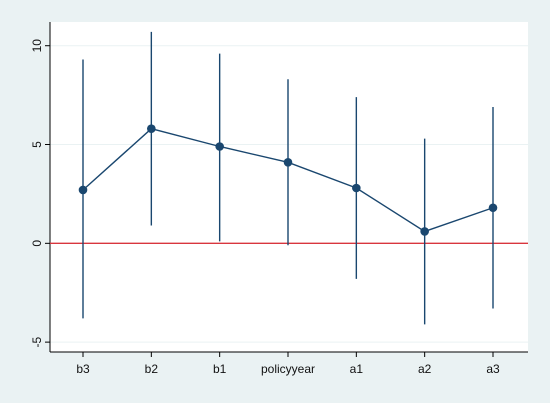 The width and height of the screenshot is (550, 403). What do you see at coordinates (37, 243) in the screenshot?
I see `y-tick-label: 0` at bounding box center [37, 243].